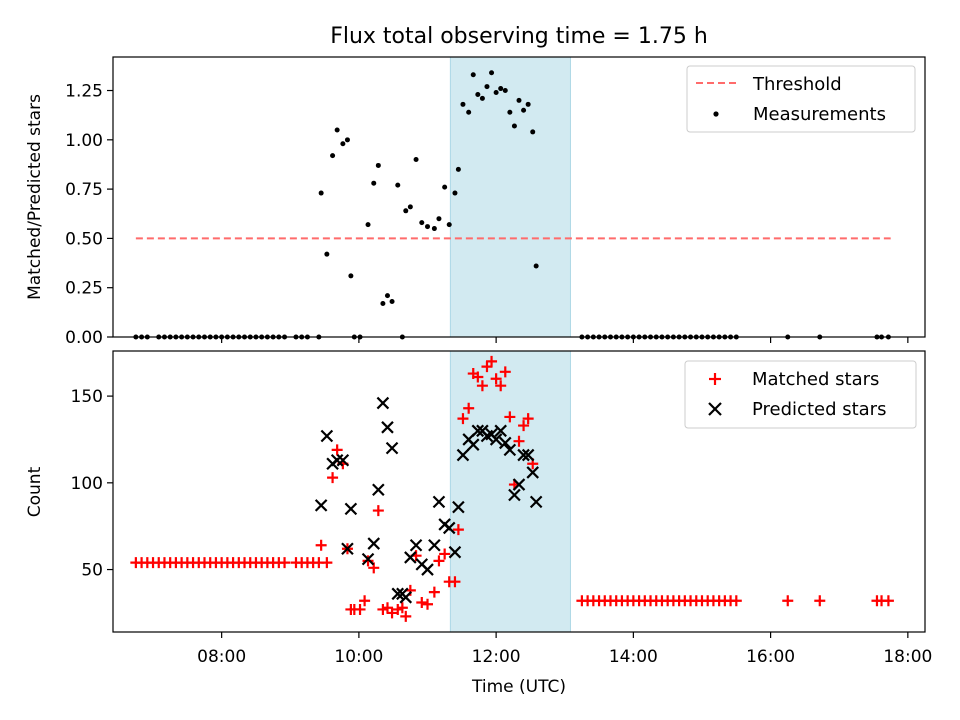  Describe the element at coordinates (84, 141) in the screenshot. I see `y-tick-label: 1.00` at that location.